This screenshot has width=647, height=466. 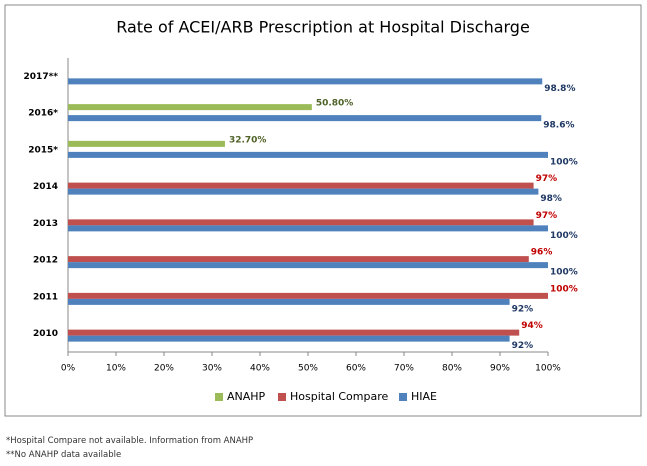 I want to click on y-tick-label: 2012, so click(x=45, y=261).